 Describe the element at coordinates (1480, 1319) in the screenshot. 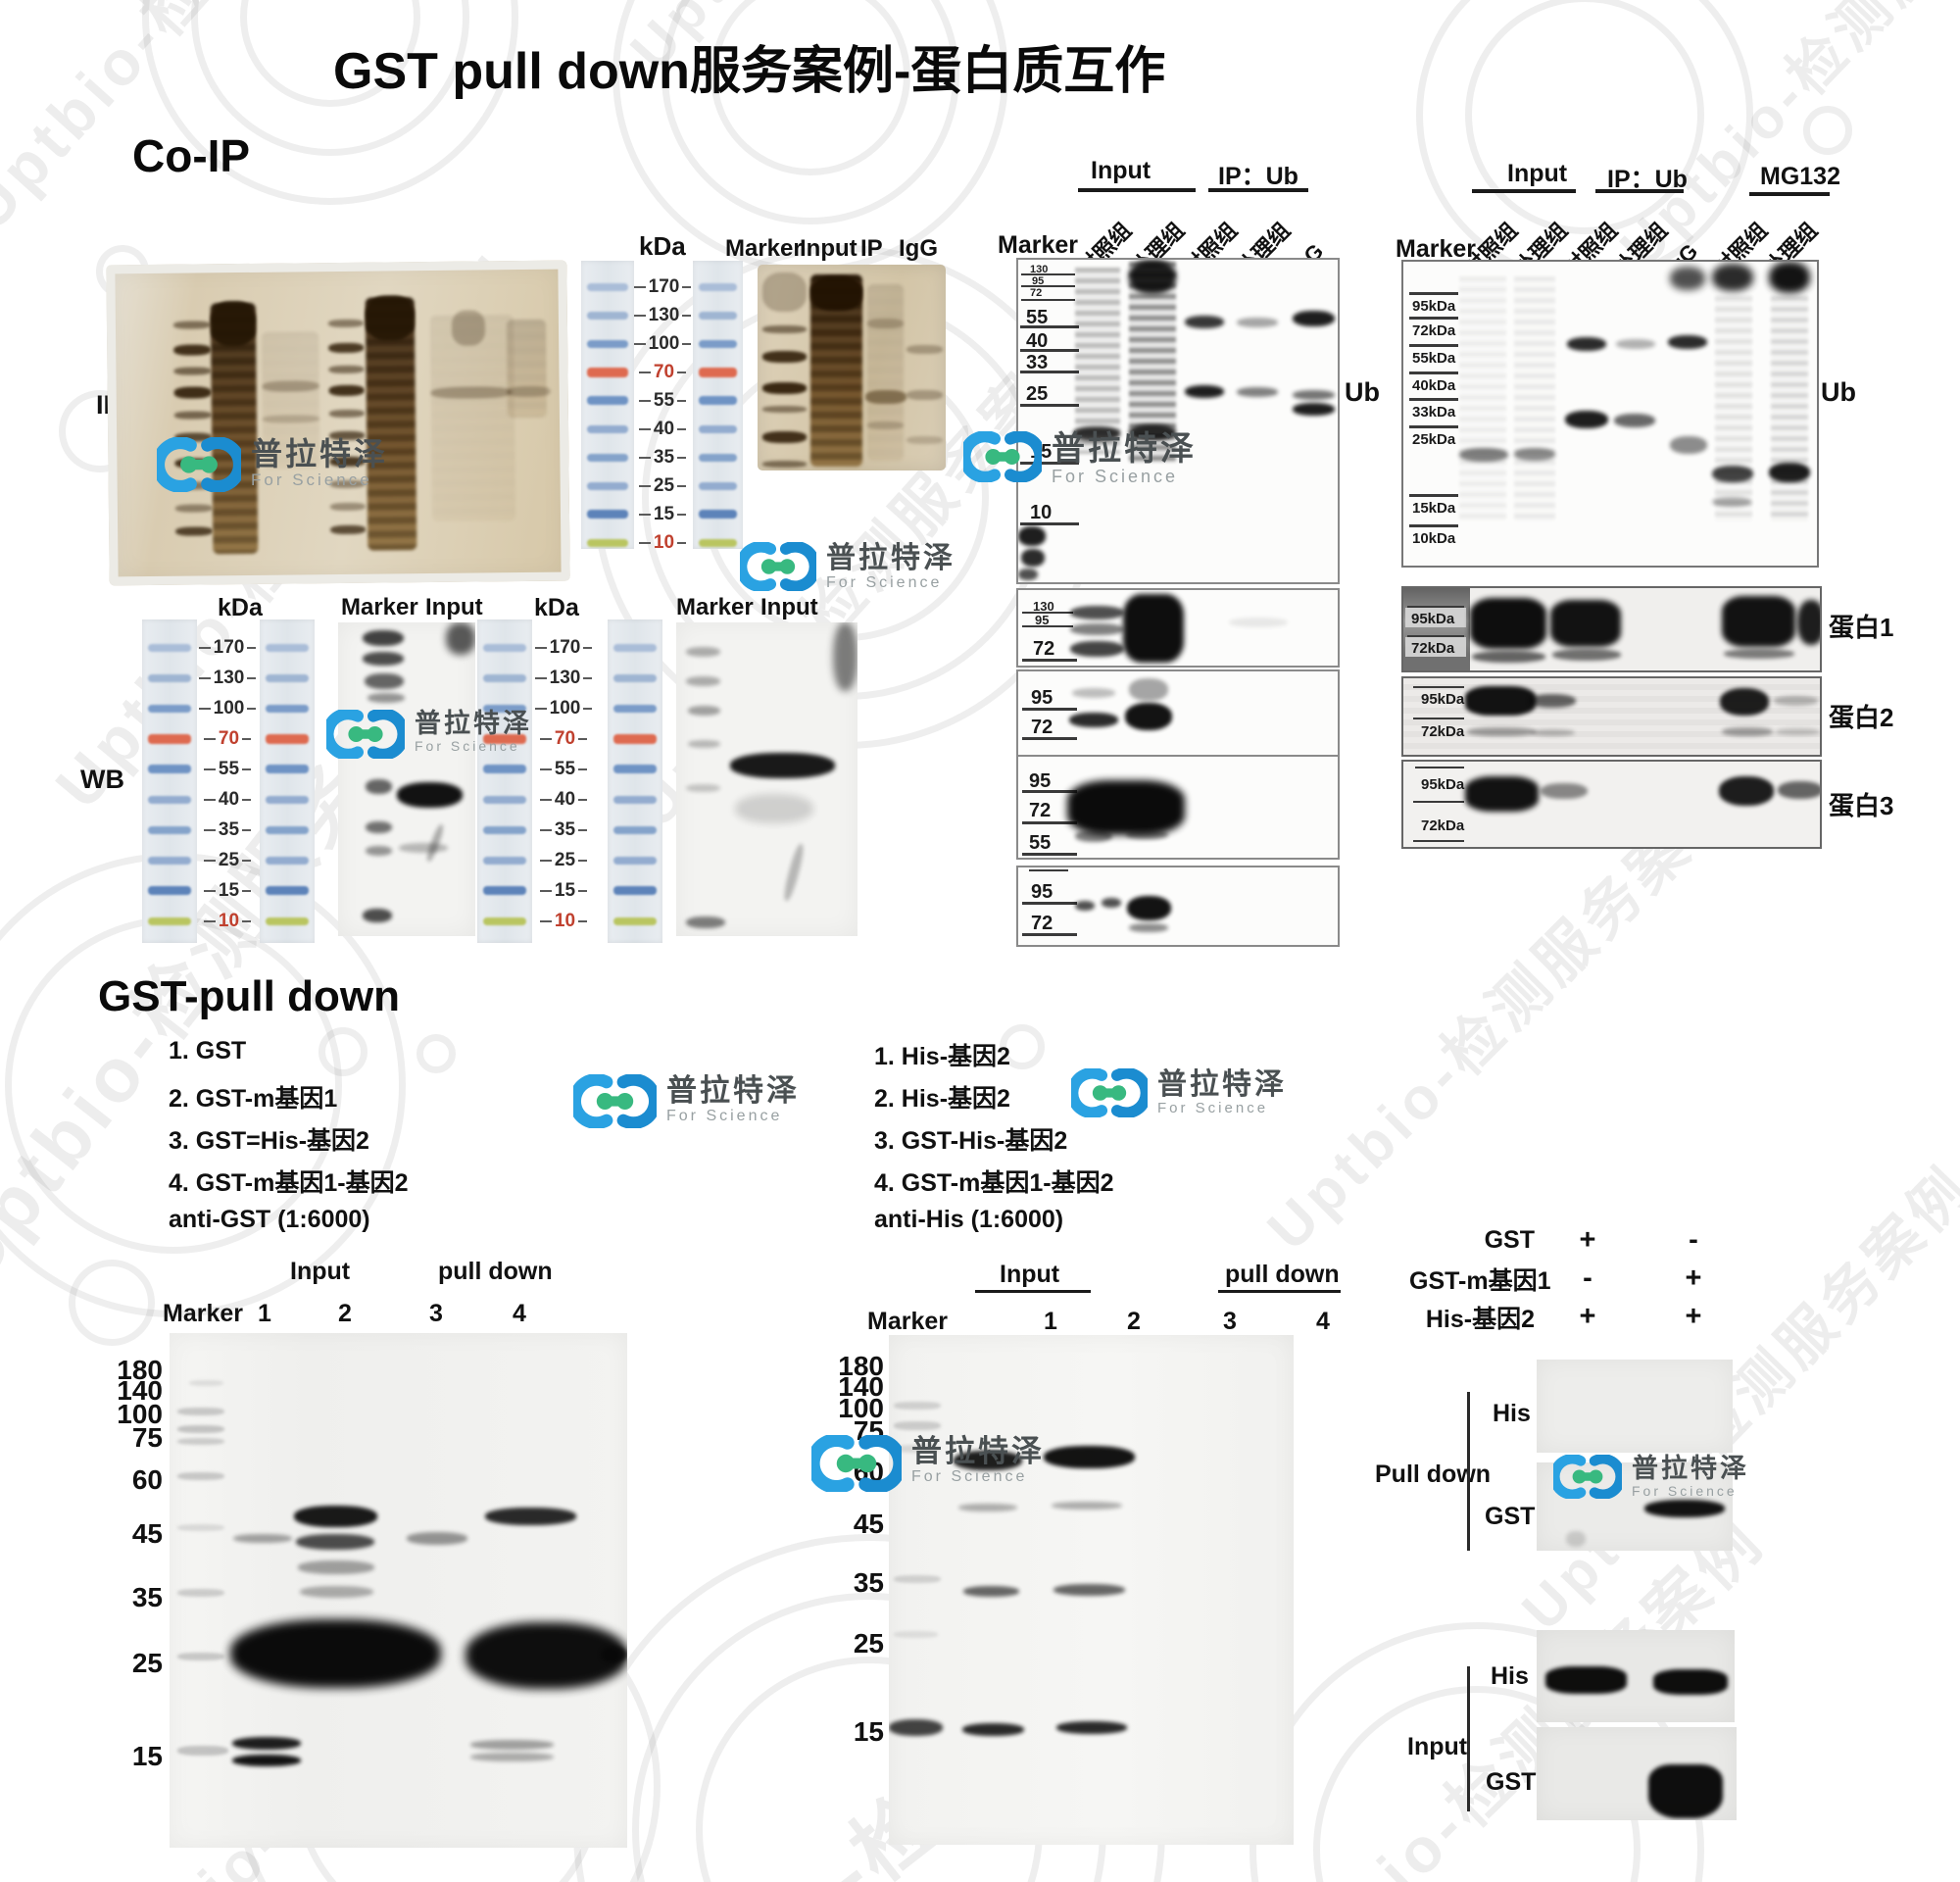

I see `condition-label: His-基因2` at that location.